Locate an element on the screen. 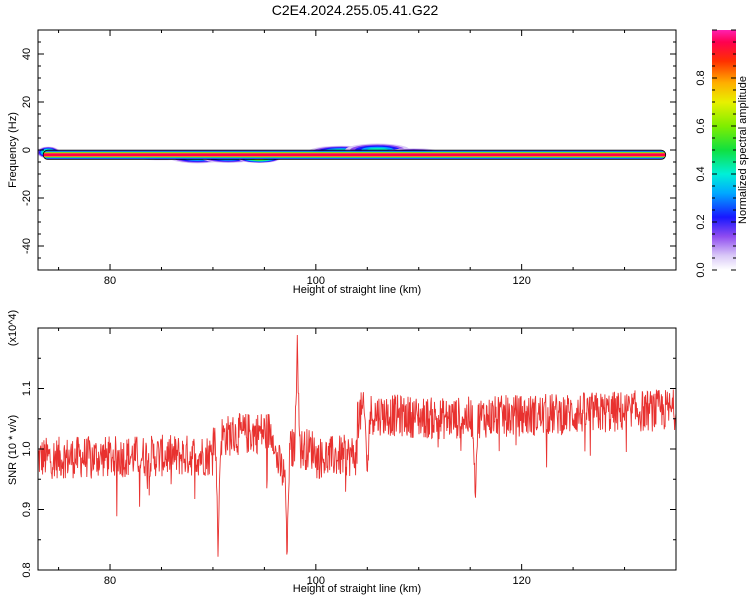  colorbar-tick-label: 0.4 is located at coordinates (701, 173).